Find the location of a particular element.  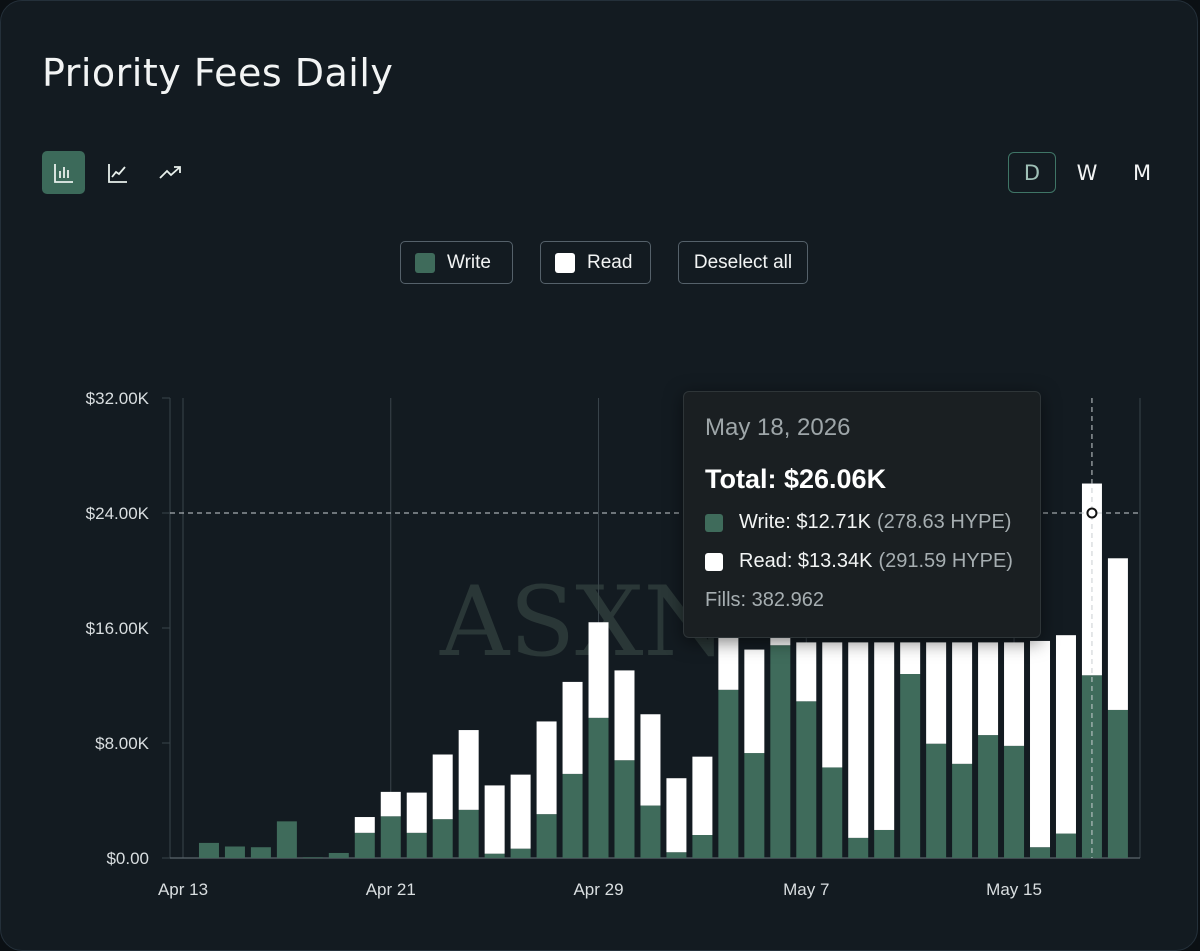

legend-read-toggle: Read is located at coordinates (595, 262).